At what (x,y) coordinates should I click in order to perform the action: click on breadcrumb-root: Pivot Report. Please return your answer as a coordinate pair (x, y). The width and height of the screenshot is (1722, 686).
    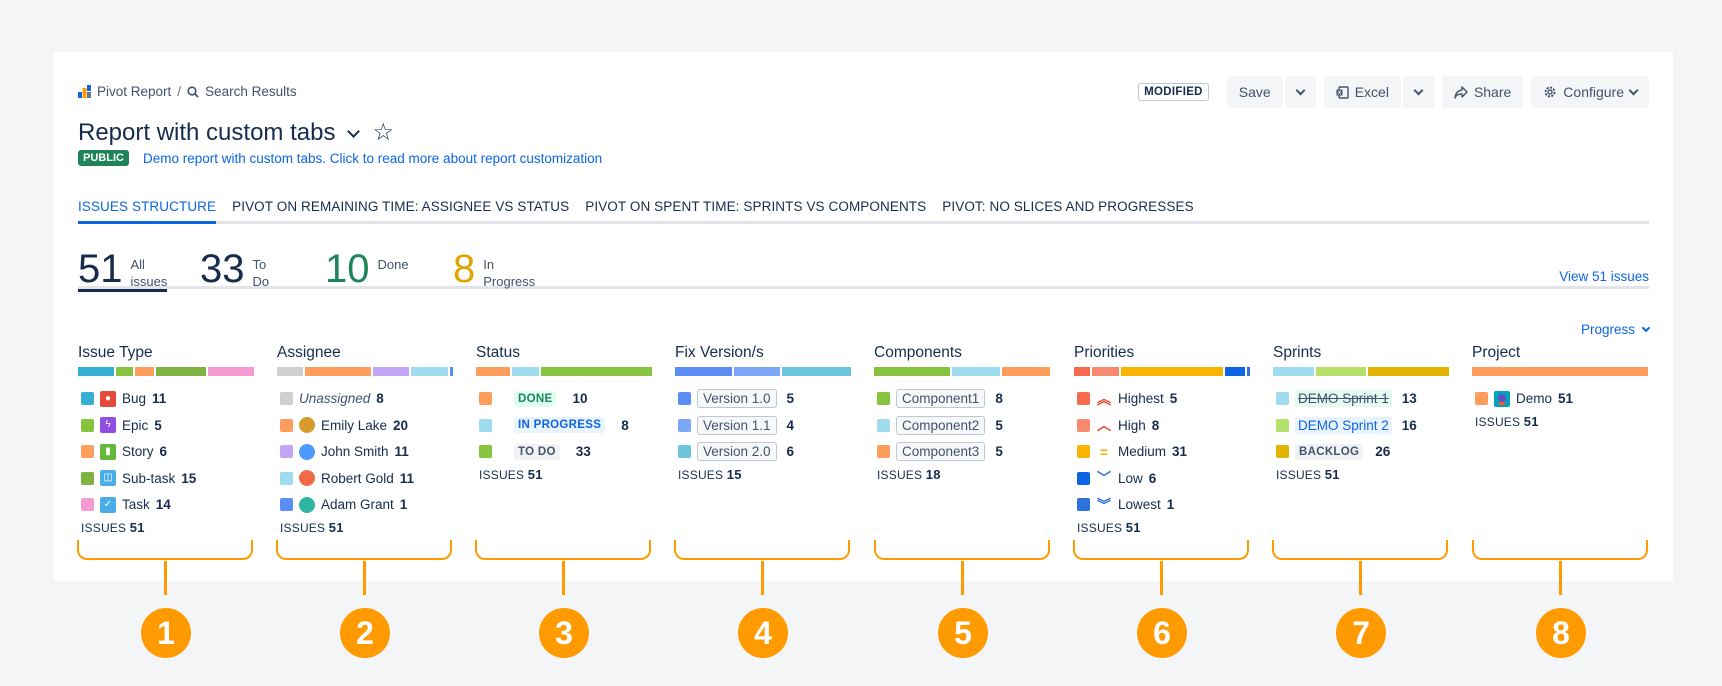
    Looking at the image, I should click on (134, 91).